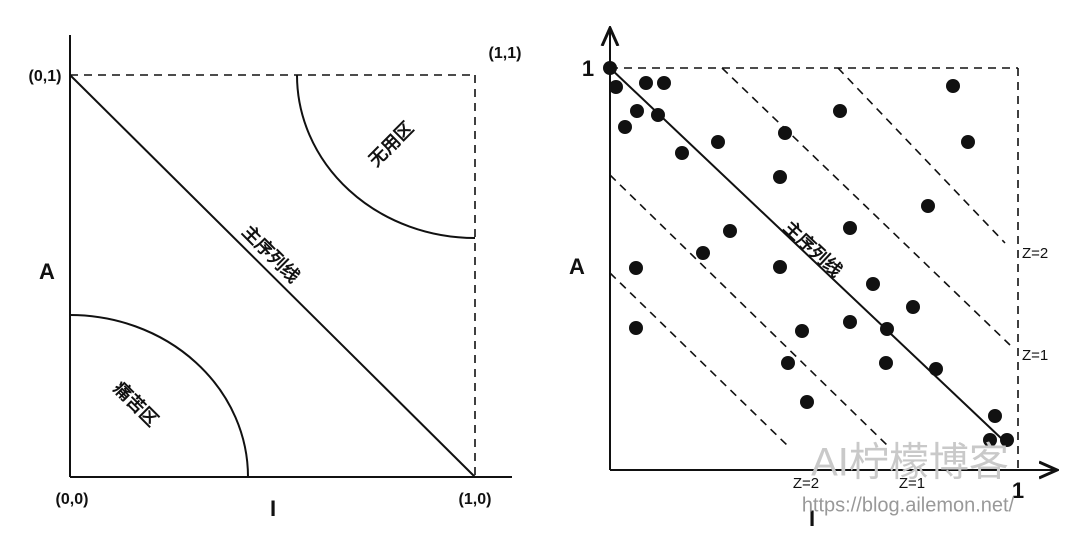  I want to click on y-max-label: 1, so click(588, 68).